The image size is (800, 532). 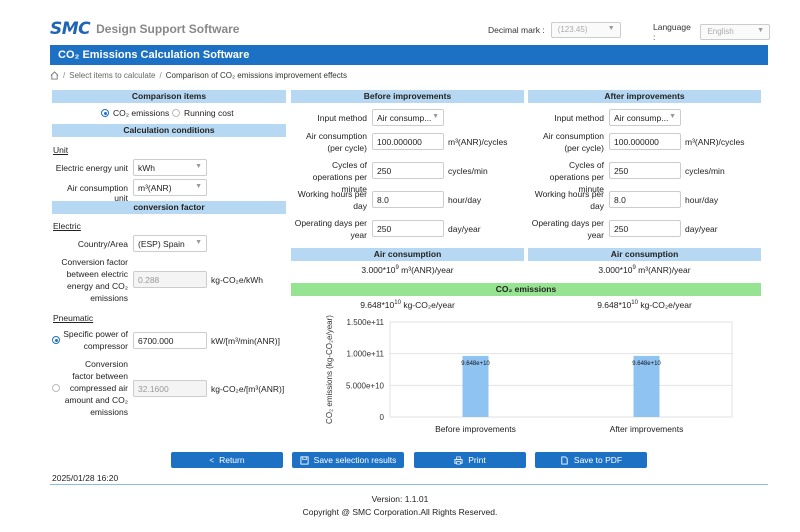 I want to click on after-co2-result: 9.648*1010 kg-CO₂e/year, so click(x=644, y=305).